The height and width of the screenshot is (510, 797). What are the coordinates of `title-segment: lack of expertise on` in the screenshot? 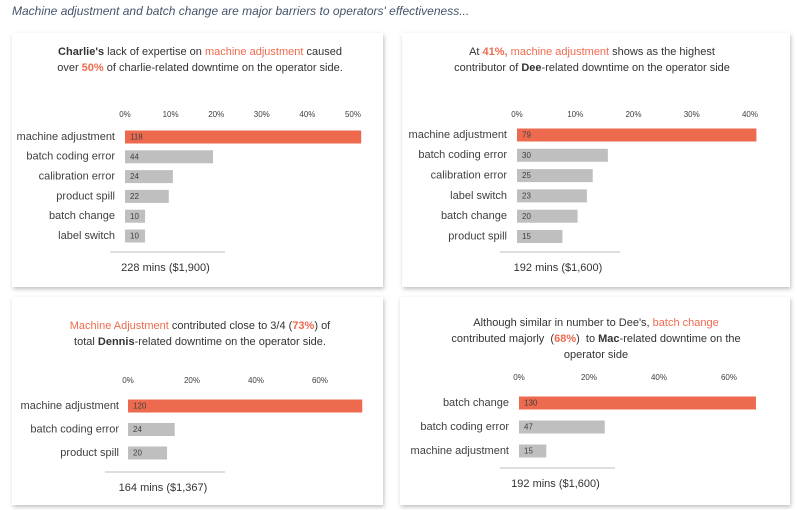 It's located at (154, 52).